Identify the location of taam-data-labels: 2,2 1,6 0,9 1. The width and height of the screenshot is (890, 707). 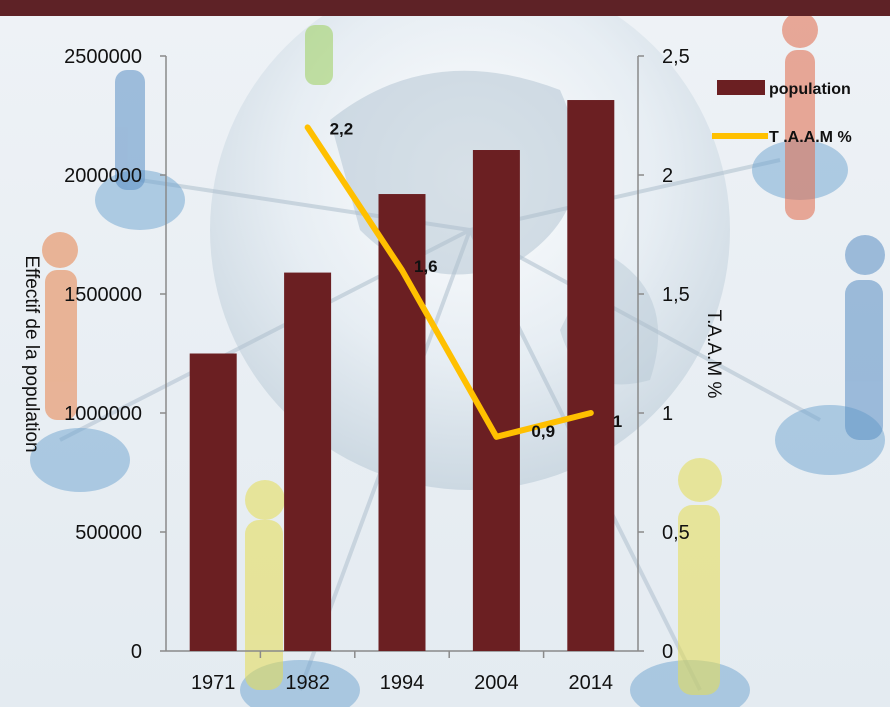
(476, 279).